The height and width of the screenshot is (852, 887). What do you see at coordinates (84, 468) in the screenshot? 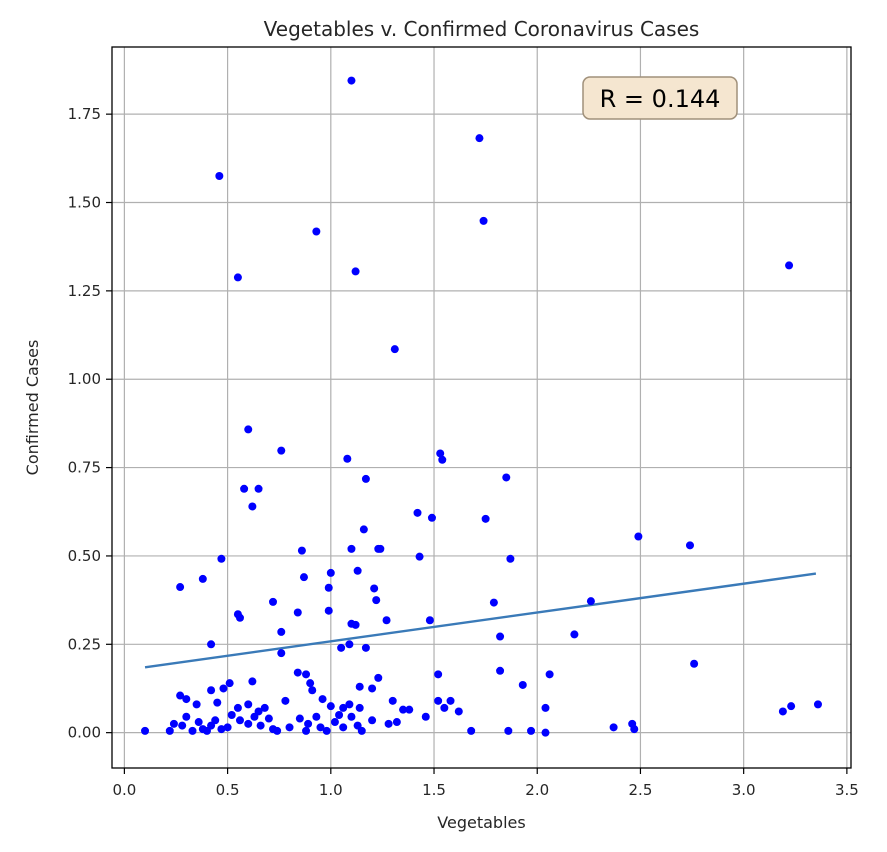
I see `y-tick-label: 0.75` at bounding box center [84, 468].